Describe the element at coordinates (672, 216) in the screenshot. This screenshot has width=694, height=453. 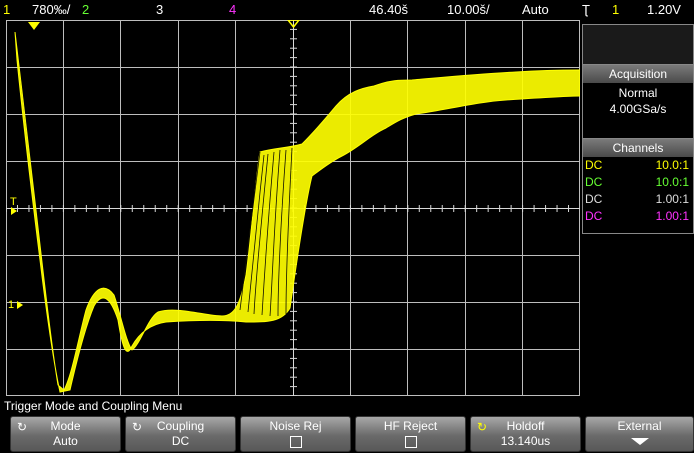
I see `ch4-probe: 1.00:1` at that location.